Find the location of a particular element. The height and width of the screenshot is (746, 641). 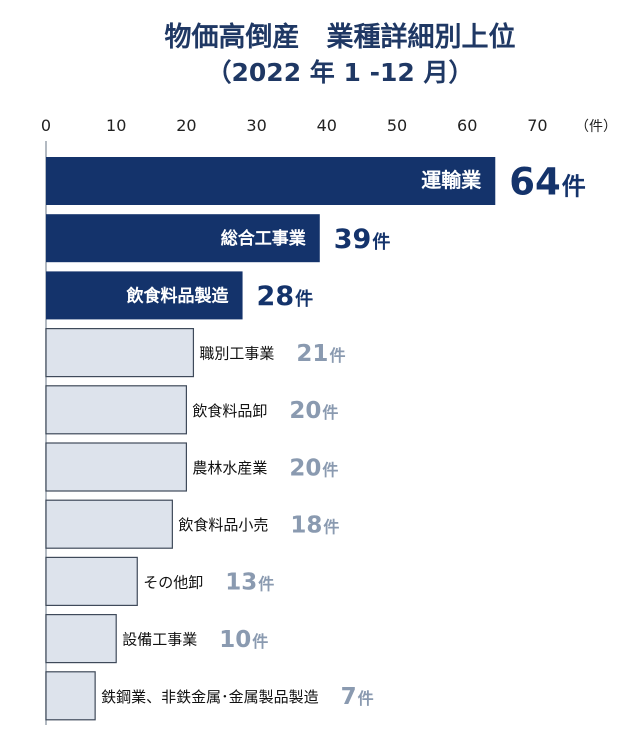

x-tick-label: 0 is located at coordinates (46, 125).